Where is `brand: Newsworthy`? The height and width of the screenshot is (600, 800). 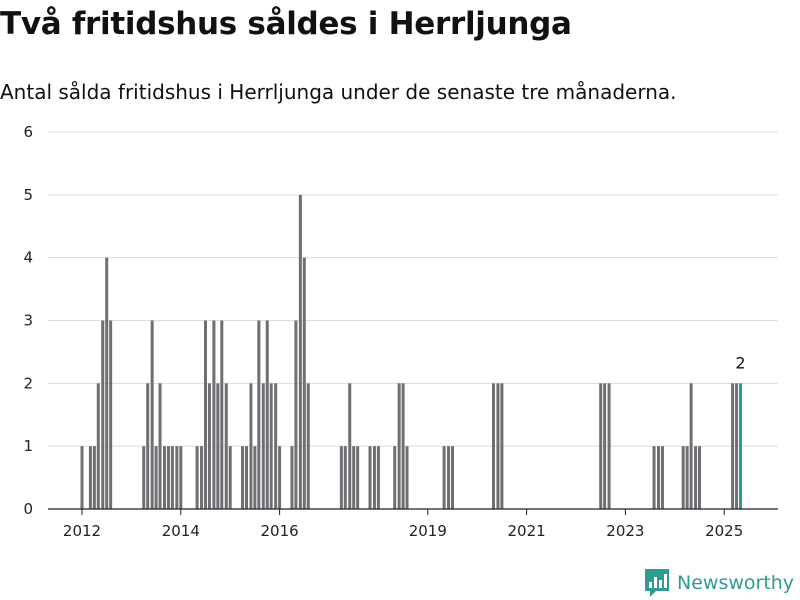 brand: Newsworthy is located at coordinates (719, 583).